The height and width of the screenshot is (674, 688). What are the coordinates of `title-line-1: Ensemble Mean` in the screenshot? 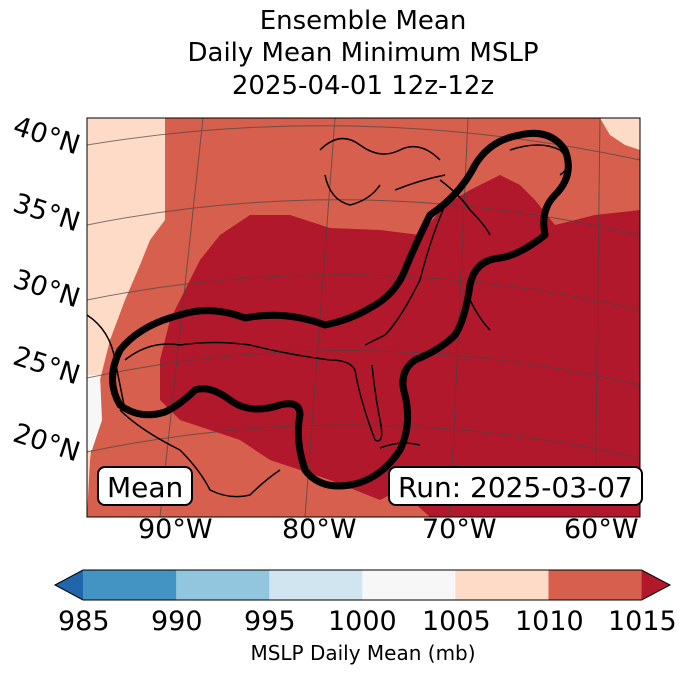 It's located at (363, 21).